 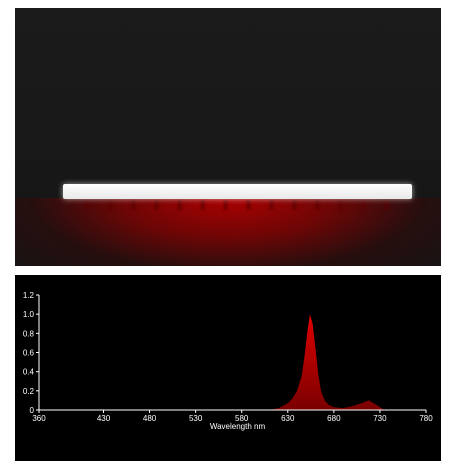 What do you see at coordinates (196, 418) in the screenshot?
I see `x-tick-label: 530` at bounding box center [196, 418].